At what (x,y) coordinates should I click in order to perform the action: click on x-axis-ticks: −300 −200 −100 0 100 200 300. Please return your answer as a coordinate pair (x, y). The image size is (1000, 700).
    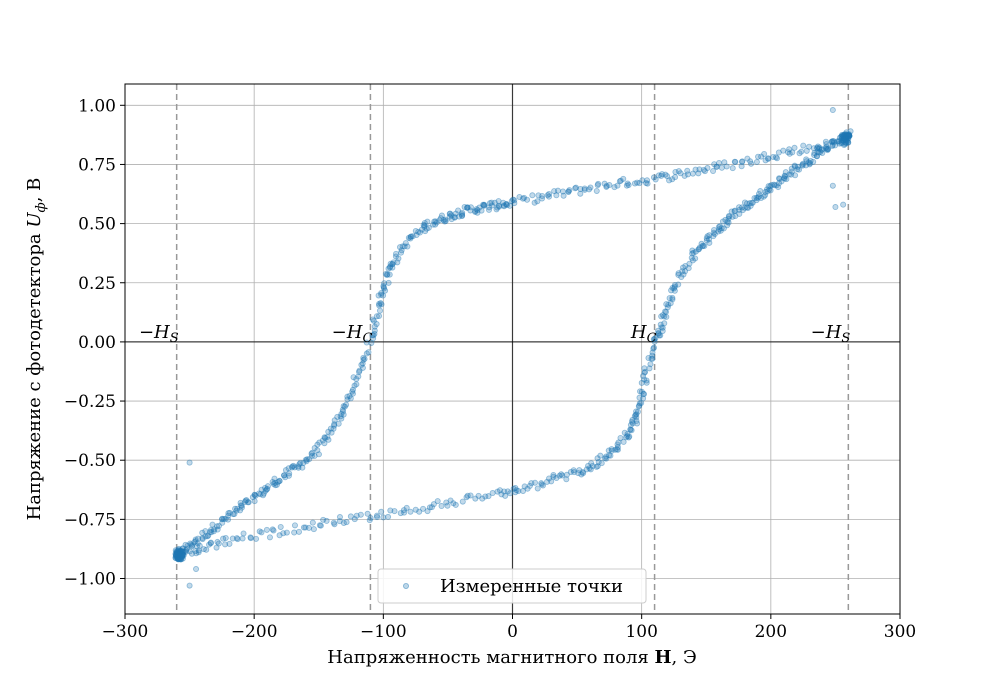
    Looking at the image, I should click on (509, 628).